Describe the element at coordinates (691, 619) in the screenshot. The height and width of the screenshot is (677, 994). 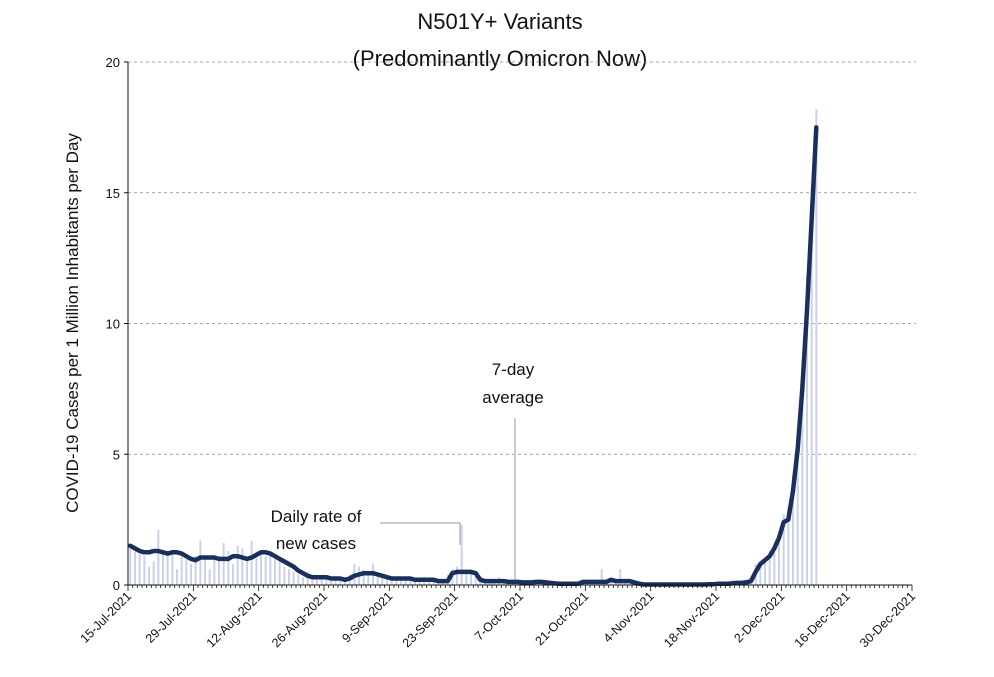
I see `x-tick-label: 18-Nov-2021` at that location.